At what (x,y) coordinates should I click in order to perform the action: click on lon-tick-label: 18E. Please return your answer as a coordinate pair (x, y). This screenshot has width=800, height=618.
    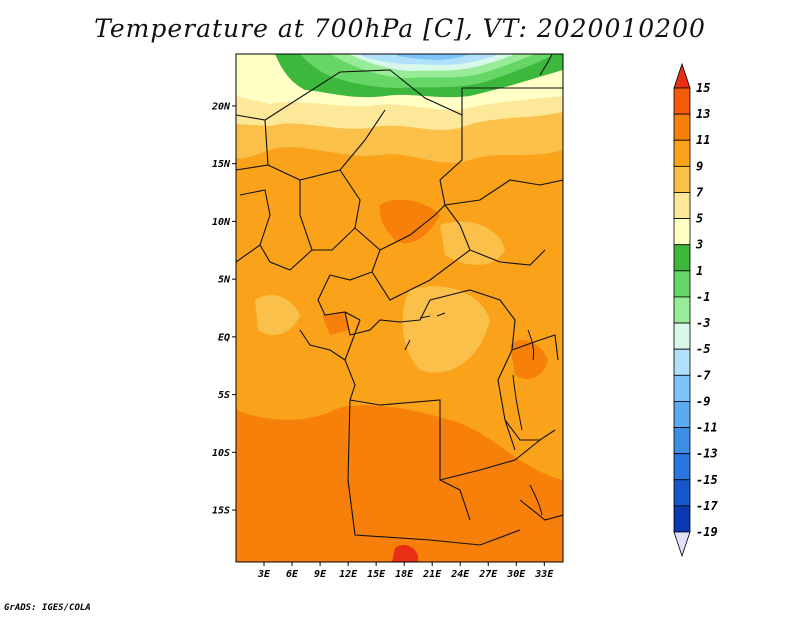
    Looking at the image, I should click on (404, 574).